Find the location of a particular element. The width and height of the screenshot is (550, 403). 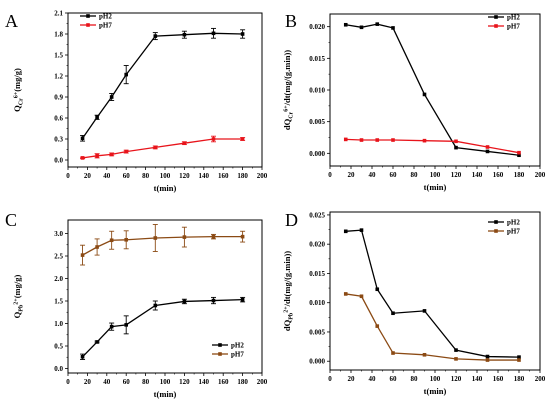

x-tick-label: 40 is located at coordinates (373, 379).